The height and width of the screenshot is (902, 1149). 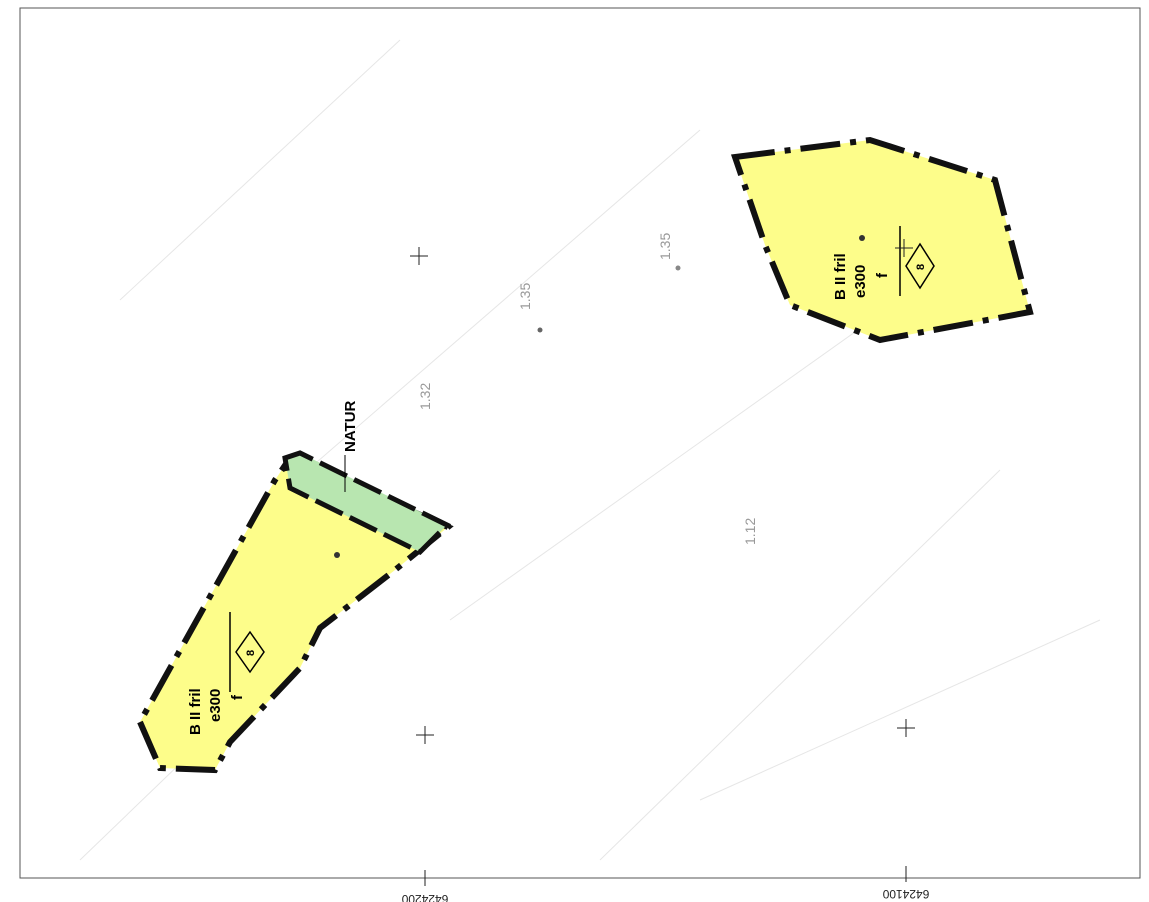 What do you see at coordinates (367, 503) in the screenshot?
I see `nature-area` at bounding box center [367, 503].